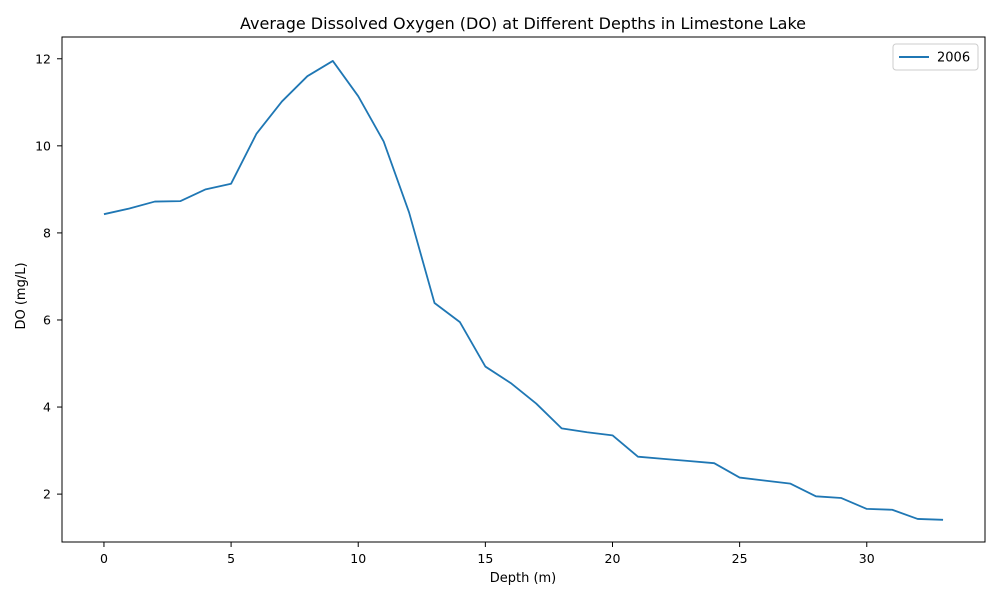 The height and width of the screenshot is (600, 1000). Describe the element at coordinates (47, 319) in the screenshot. I see `y-tick-label-6: 6` at that location.